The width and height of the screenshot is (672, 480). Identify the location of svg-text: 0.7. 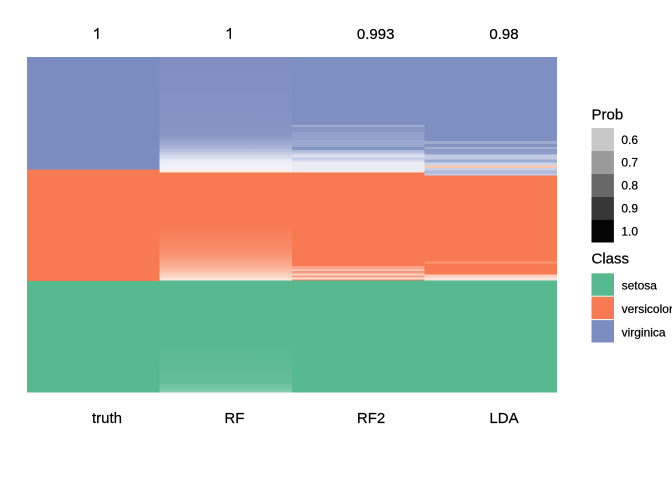
(629, 163).